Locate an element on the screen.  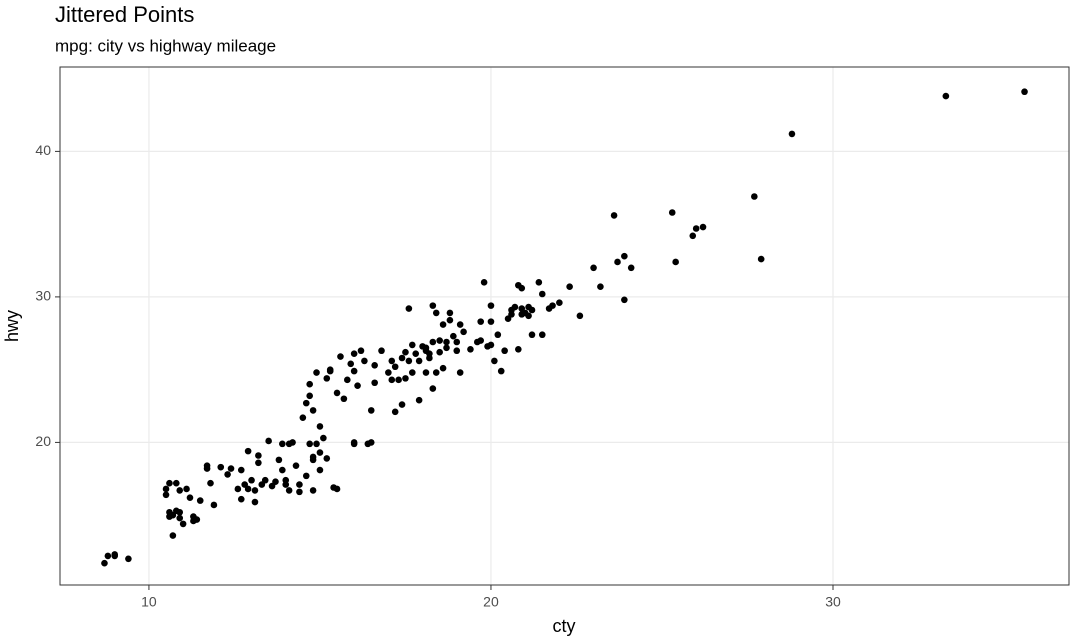
y-tick-label: 20 is located at coordinates (43, 441).